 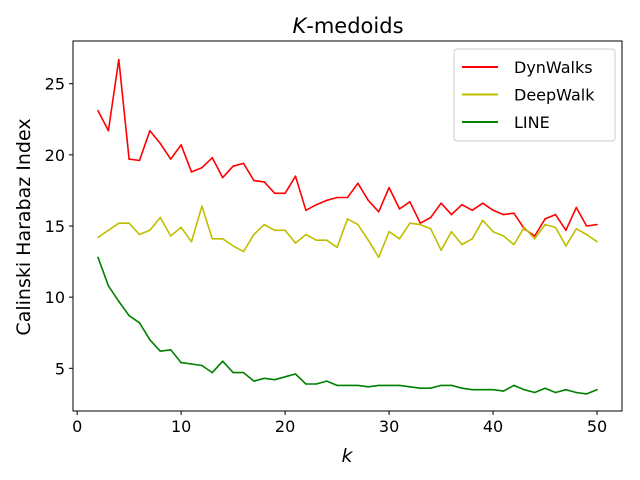 I want to click on x-tick-label: 0, so click(x=77, y=426).